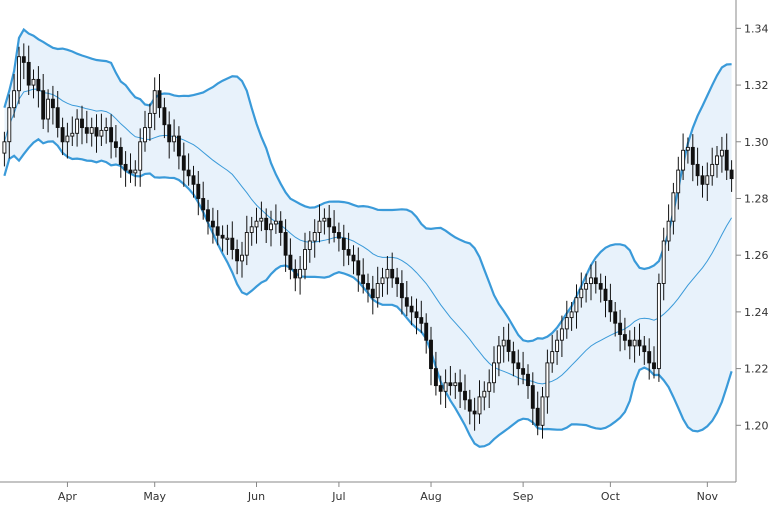 Image resolution: width=768 pixels, height=512 pixels. I want to click on y-tick-label: 1.32, so click(756, 85).